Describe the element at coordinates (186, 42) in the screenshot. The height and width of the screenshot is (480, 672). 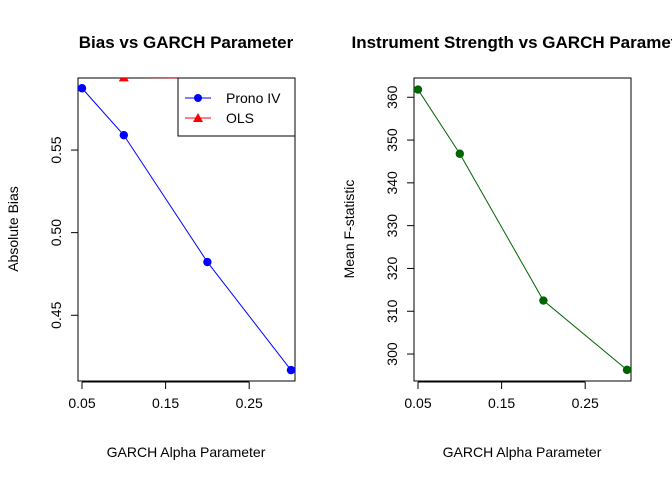
I see `bias-chart-title: Bias vs GARCH Parameter` at that location.